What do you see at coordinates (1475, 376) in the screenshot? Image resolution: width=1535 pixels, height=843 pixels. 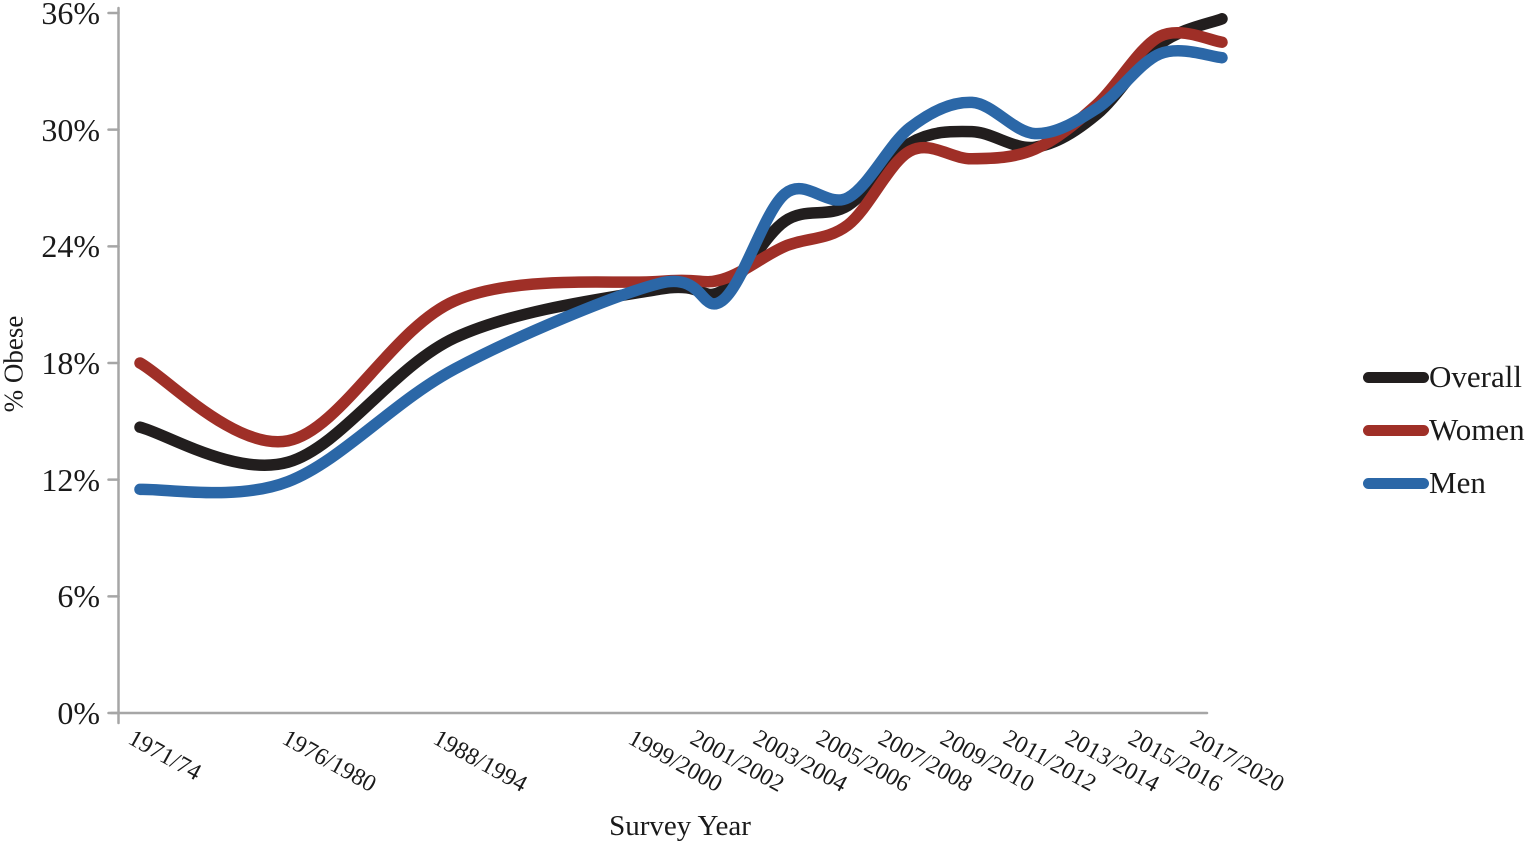 I see `legend-label-overall: Overall` at bounding box center [1475, 376].